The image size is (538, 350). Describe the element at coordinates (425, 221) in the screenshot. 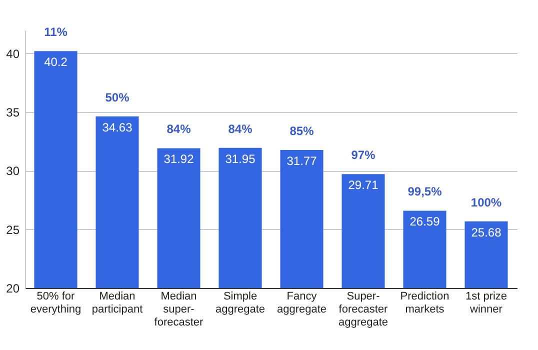

I see `data-label: 26.59` at that location.